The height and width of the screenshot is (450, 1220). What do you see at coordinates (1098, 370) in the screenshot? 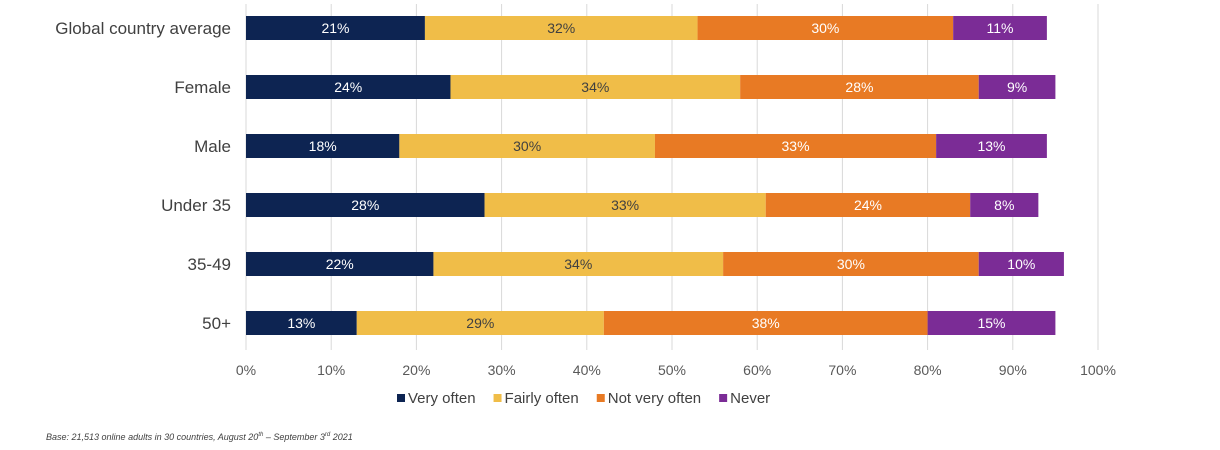
I see `x-tick-label: 100%` at bounding box center [1098, 370].